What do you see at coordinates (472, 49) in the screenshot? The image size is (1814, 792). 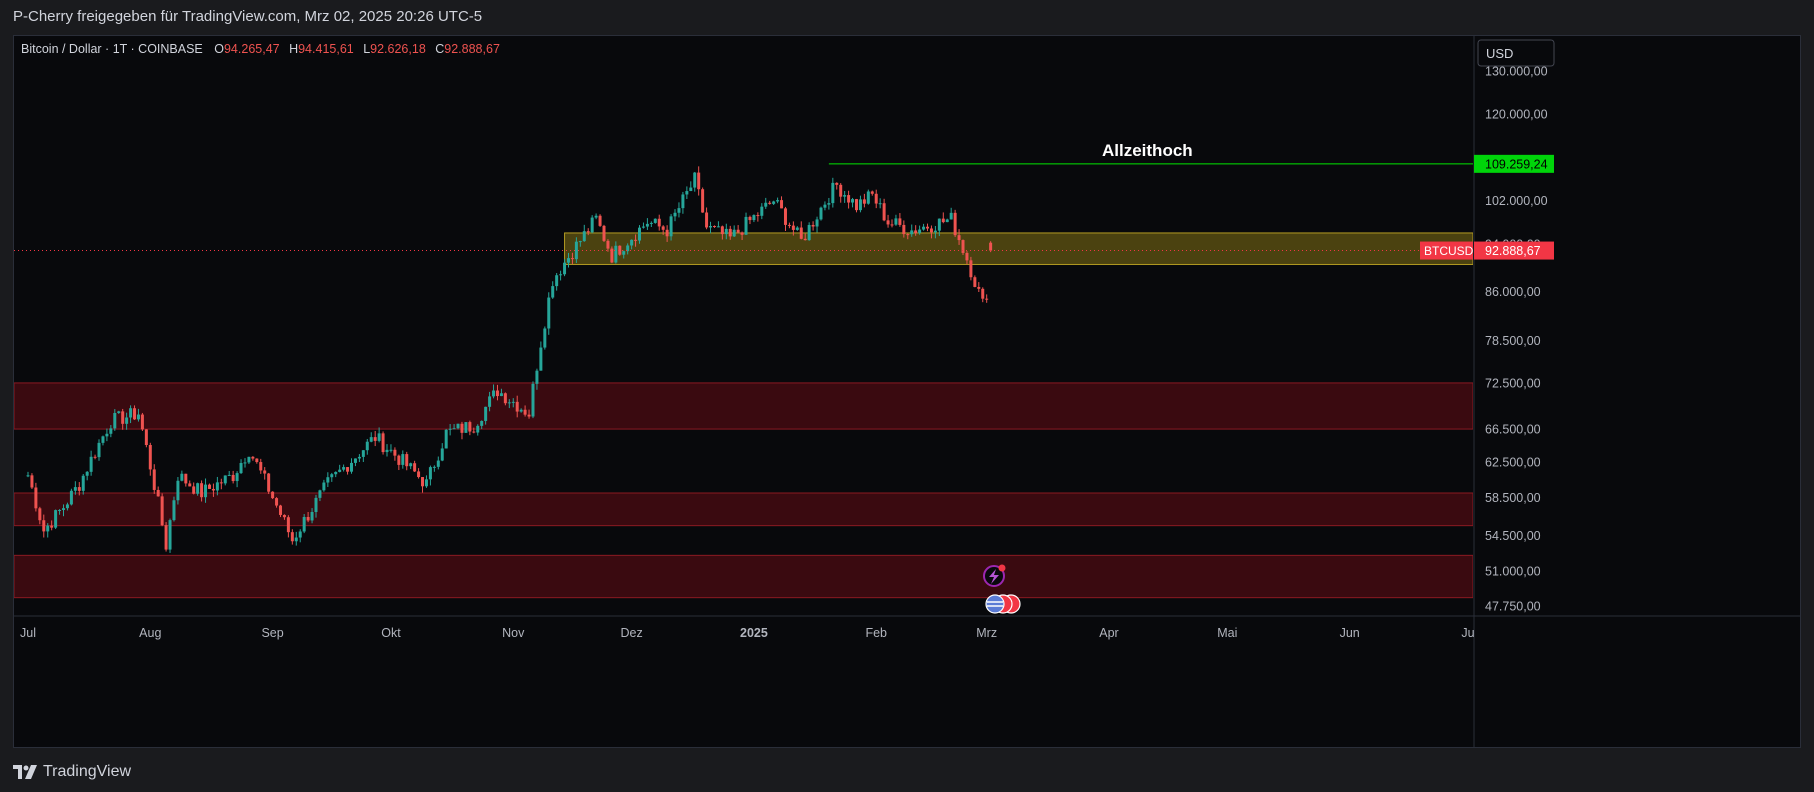 I see `legend-close-value: 92.888,67` at bounding box center [472, 49].